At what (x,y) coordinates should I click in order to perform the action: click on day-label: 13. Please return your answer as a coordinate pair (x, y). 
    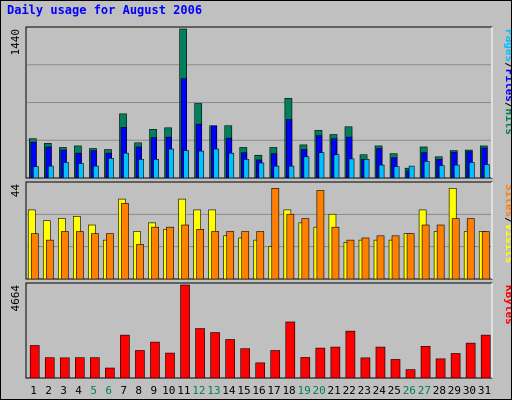
    Looking at the image, I should click on (213, 390).